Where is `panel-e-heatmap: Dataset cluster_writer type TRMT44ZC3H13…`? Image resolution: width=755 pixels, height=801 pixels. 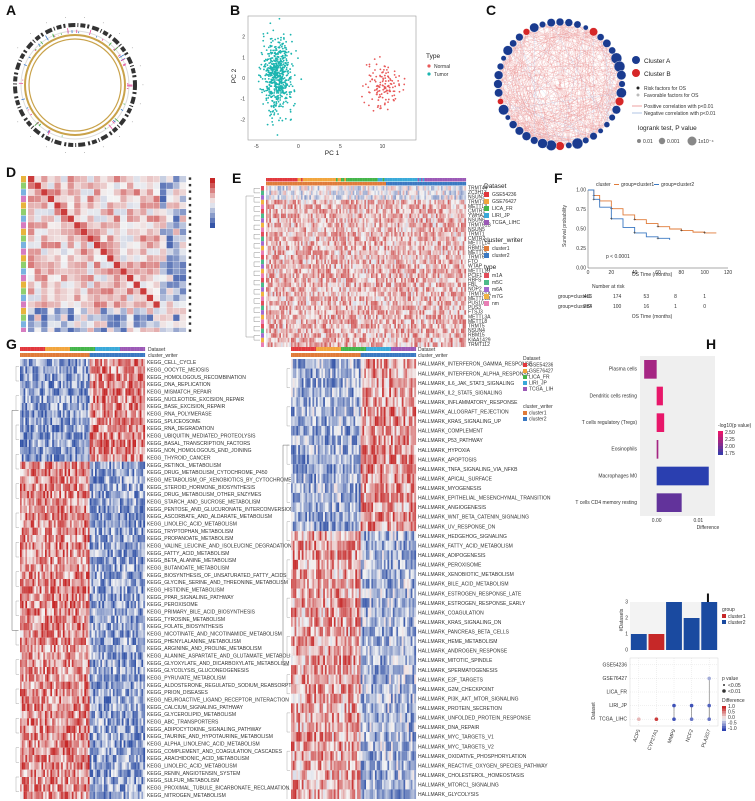 panel-e-heatmap: Dataset cluster_writer type TRMT44ZC3H13… is located at coordinates (384, 263).